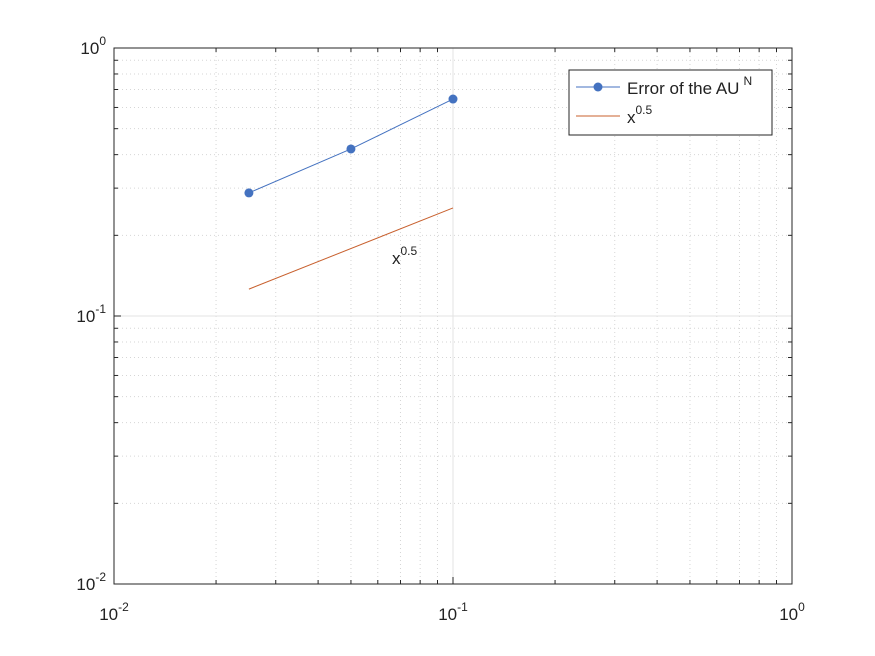  I want to click on legend-label: x0.5, so click(640, 115).